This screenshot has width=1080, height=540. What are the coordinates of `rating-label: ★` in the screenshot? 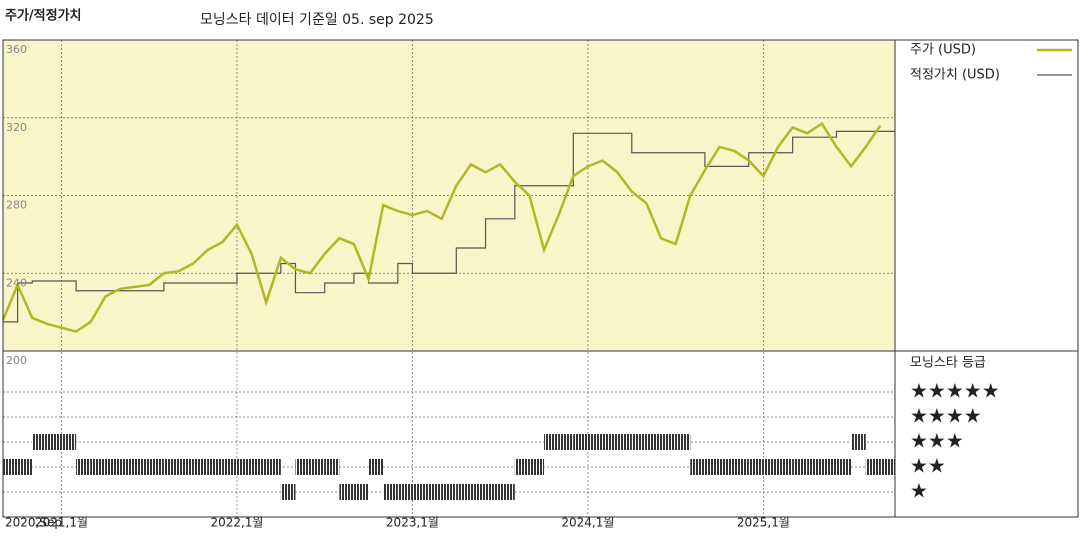 It's located at (919, 491).